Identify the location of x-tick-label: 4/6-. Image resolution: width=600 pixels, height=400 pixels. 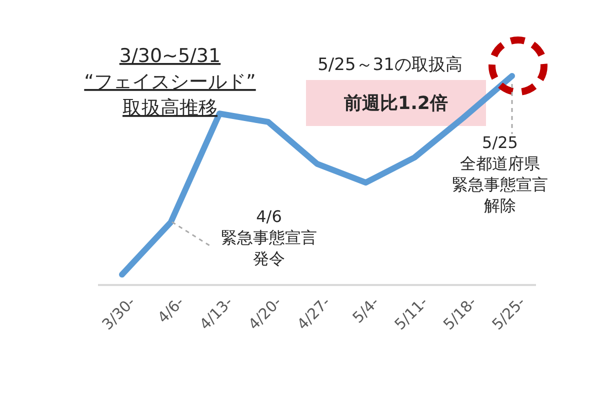
(171, 310).